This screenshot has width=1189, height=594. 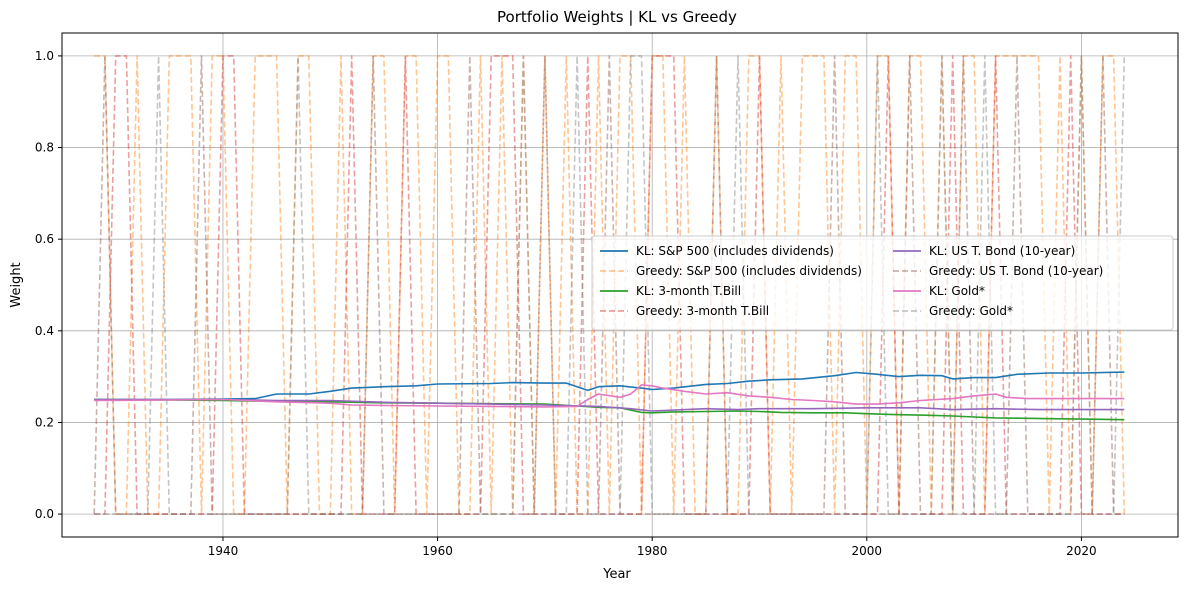 I want to click on x-tick-label: 2000, so click(x=867, y=551).